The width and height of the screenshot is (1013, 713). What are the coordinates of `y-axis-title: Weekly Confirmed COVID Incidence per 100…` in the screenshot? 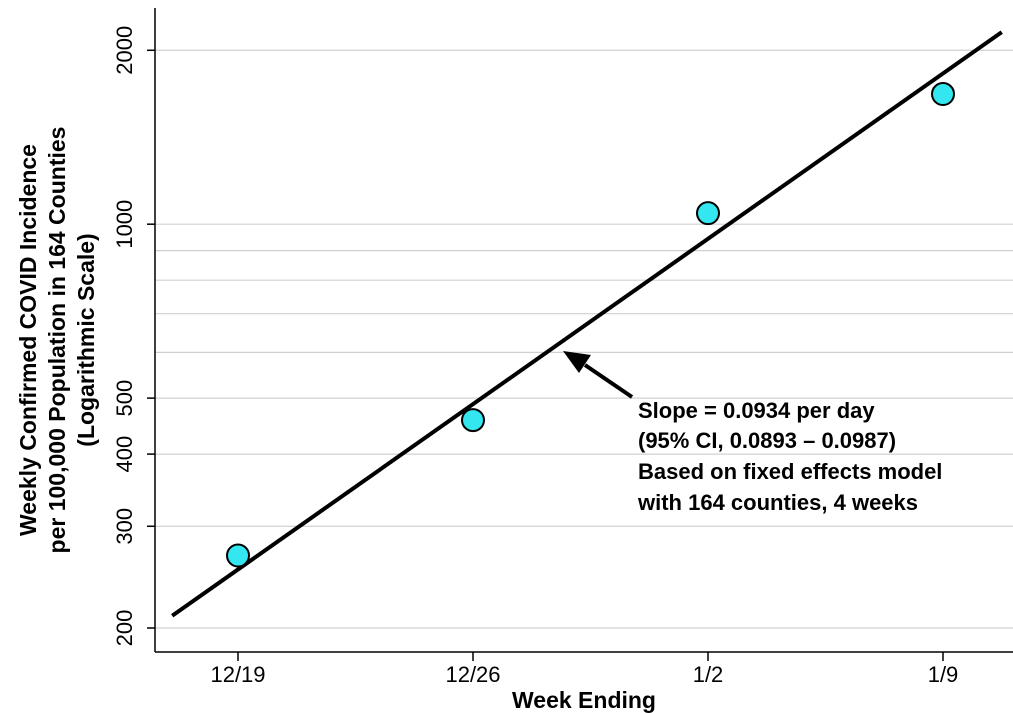 It's located at (57, 340).